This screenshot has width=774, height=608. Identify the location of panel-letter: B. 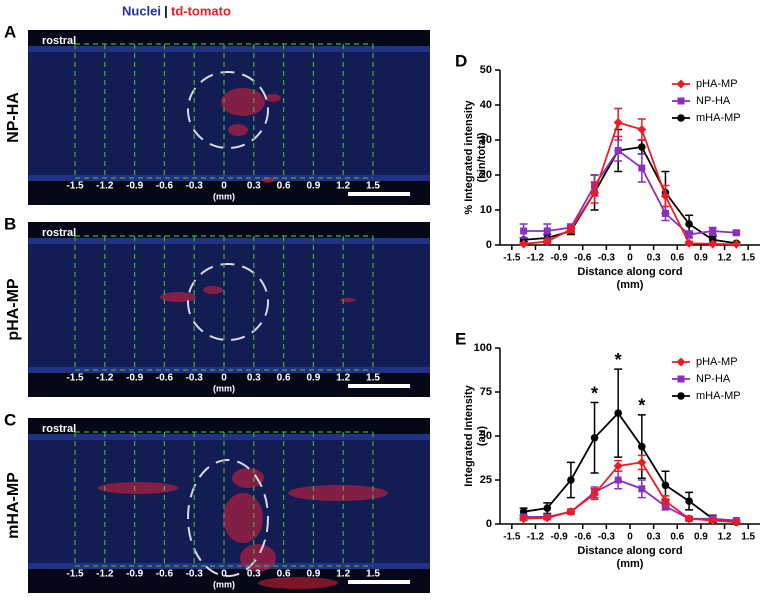
(10, 223).